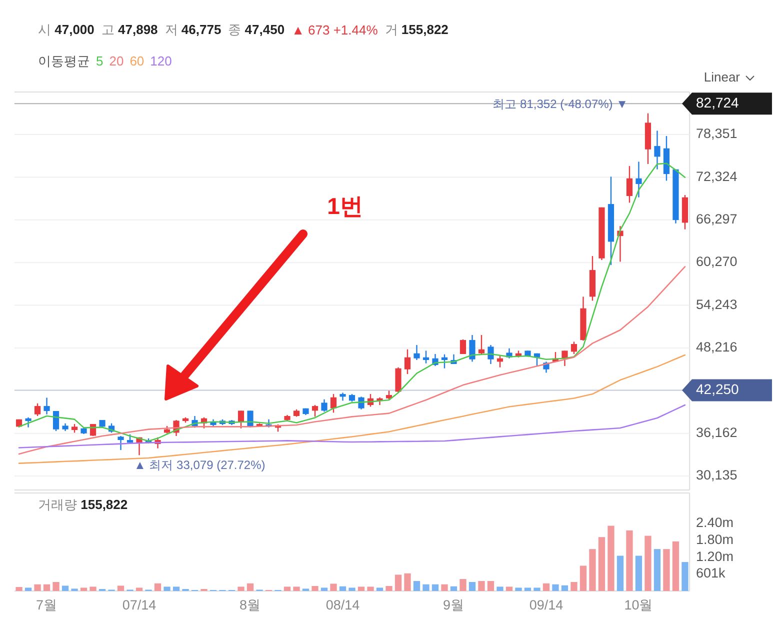 The height and width of the screenshot is (633, 773). I want to click on y-tick-label: 30,135, so click(717, 475).